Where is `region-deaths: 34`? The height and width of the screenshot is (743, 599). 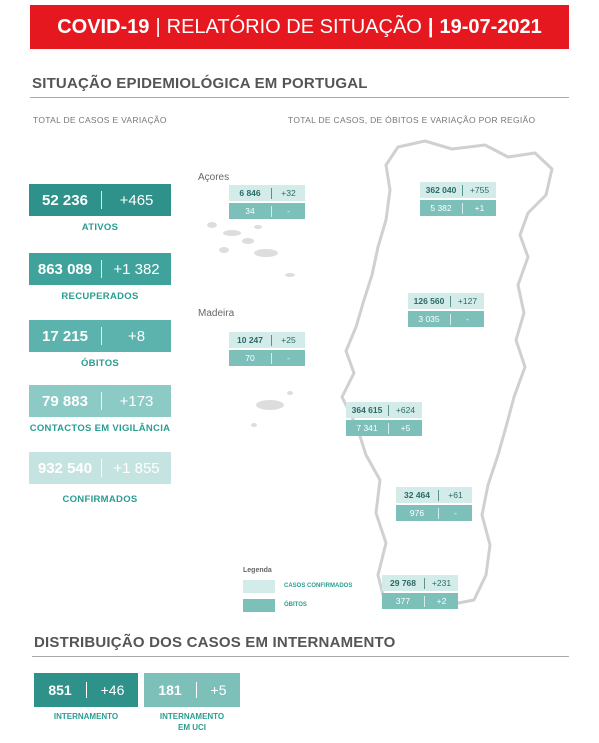 region-deaths: 34 is located at coordinates (250, 211).